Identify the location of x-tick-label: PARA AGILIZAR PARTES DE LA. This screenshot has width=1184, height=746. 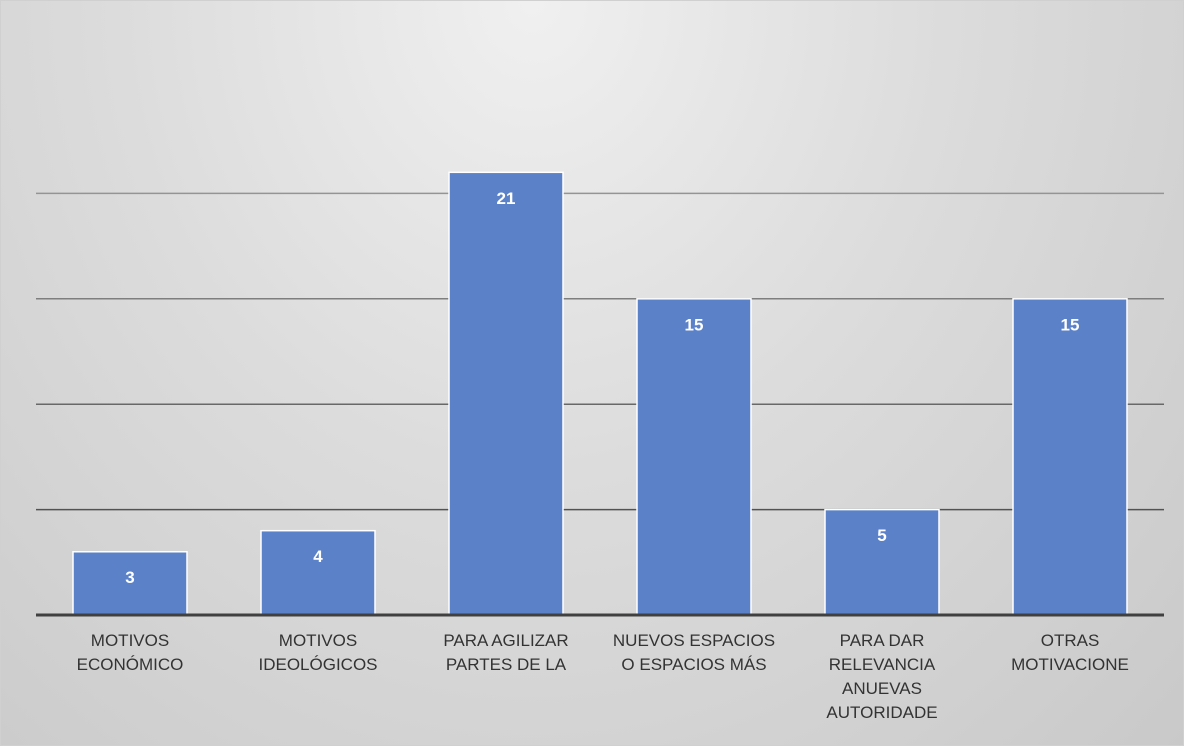
(506, 652).